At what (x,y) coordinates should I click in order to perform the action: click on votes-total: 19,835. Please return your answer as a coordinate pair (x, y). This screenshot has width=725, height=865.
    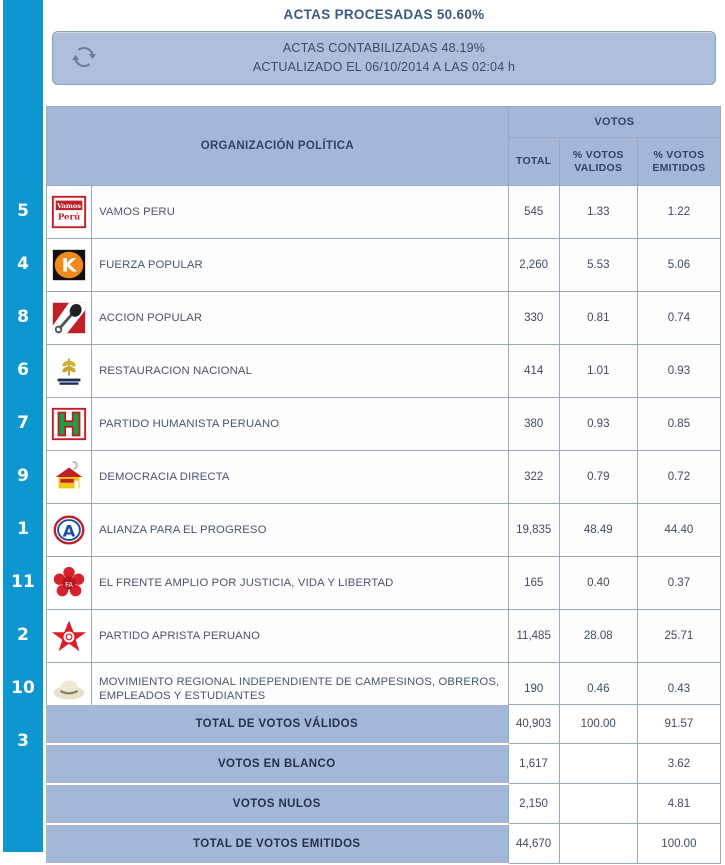
    Looking at the image, I should click on (533, 530).